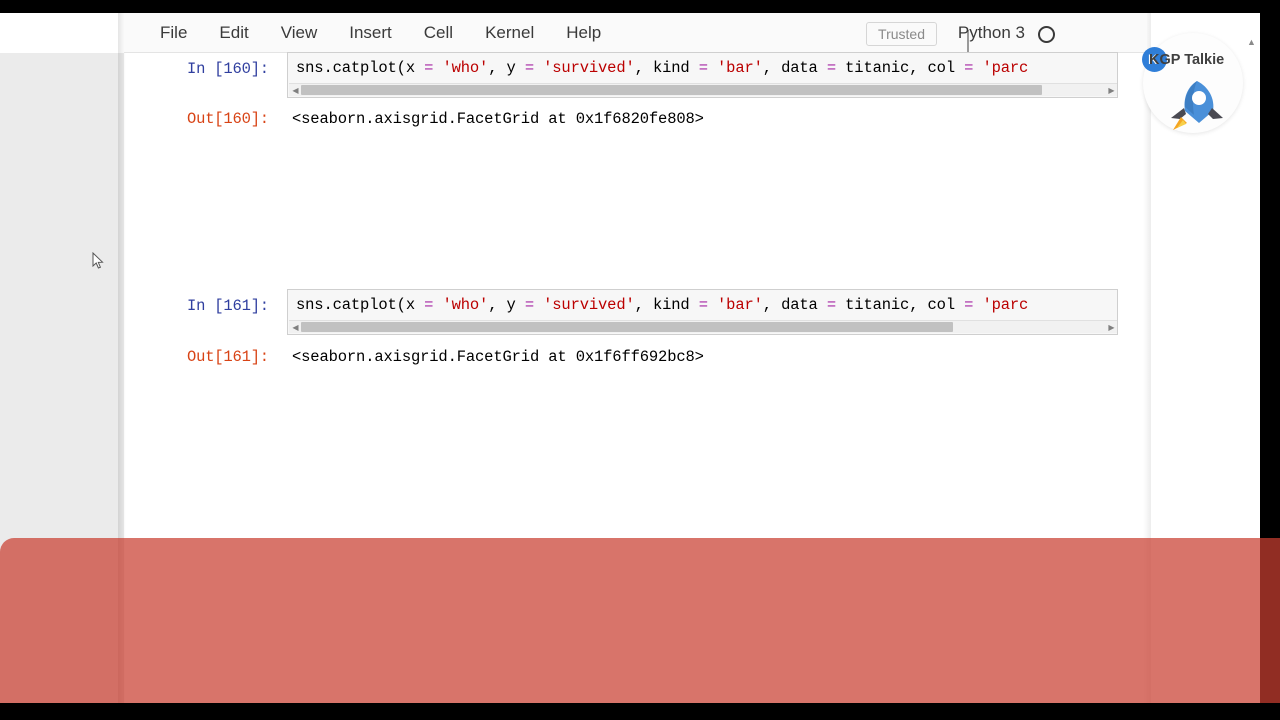 This screenshot has width=1280, height=720. I want to click on logo-badge-letter: K, so click(1154, 59).